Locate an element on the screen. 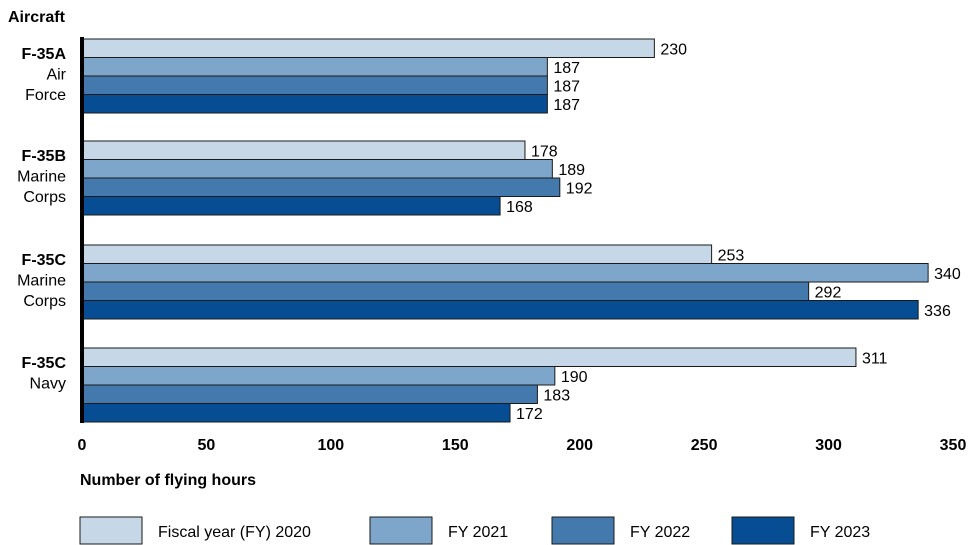 This screenshot has width=980, height=545. legend-label: Fiscal year (FY) 2020 is located at coordinates (234, 532).